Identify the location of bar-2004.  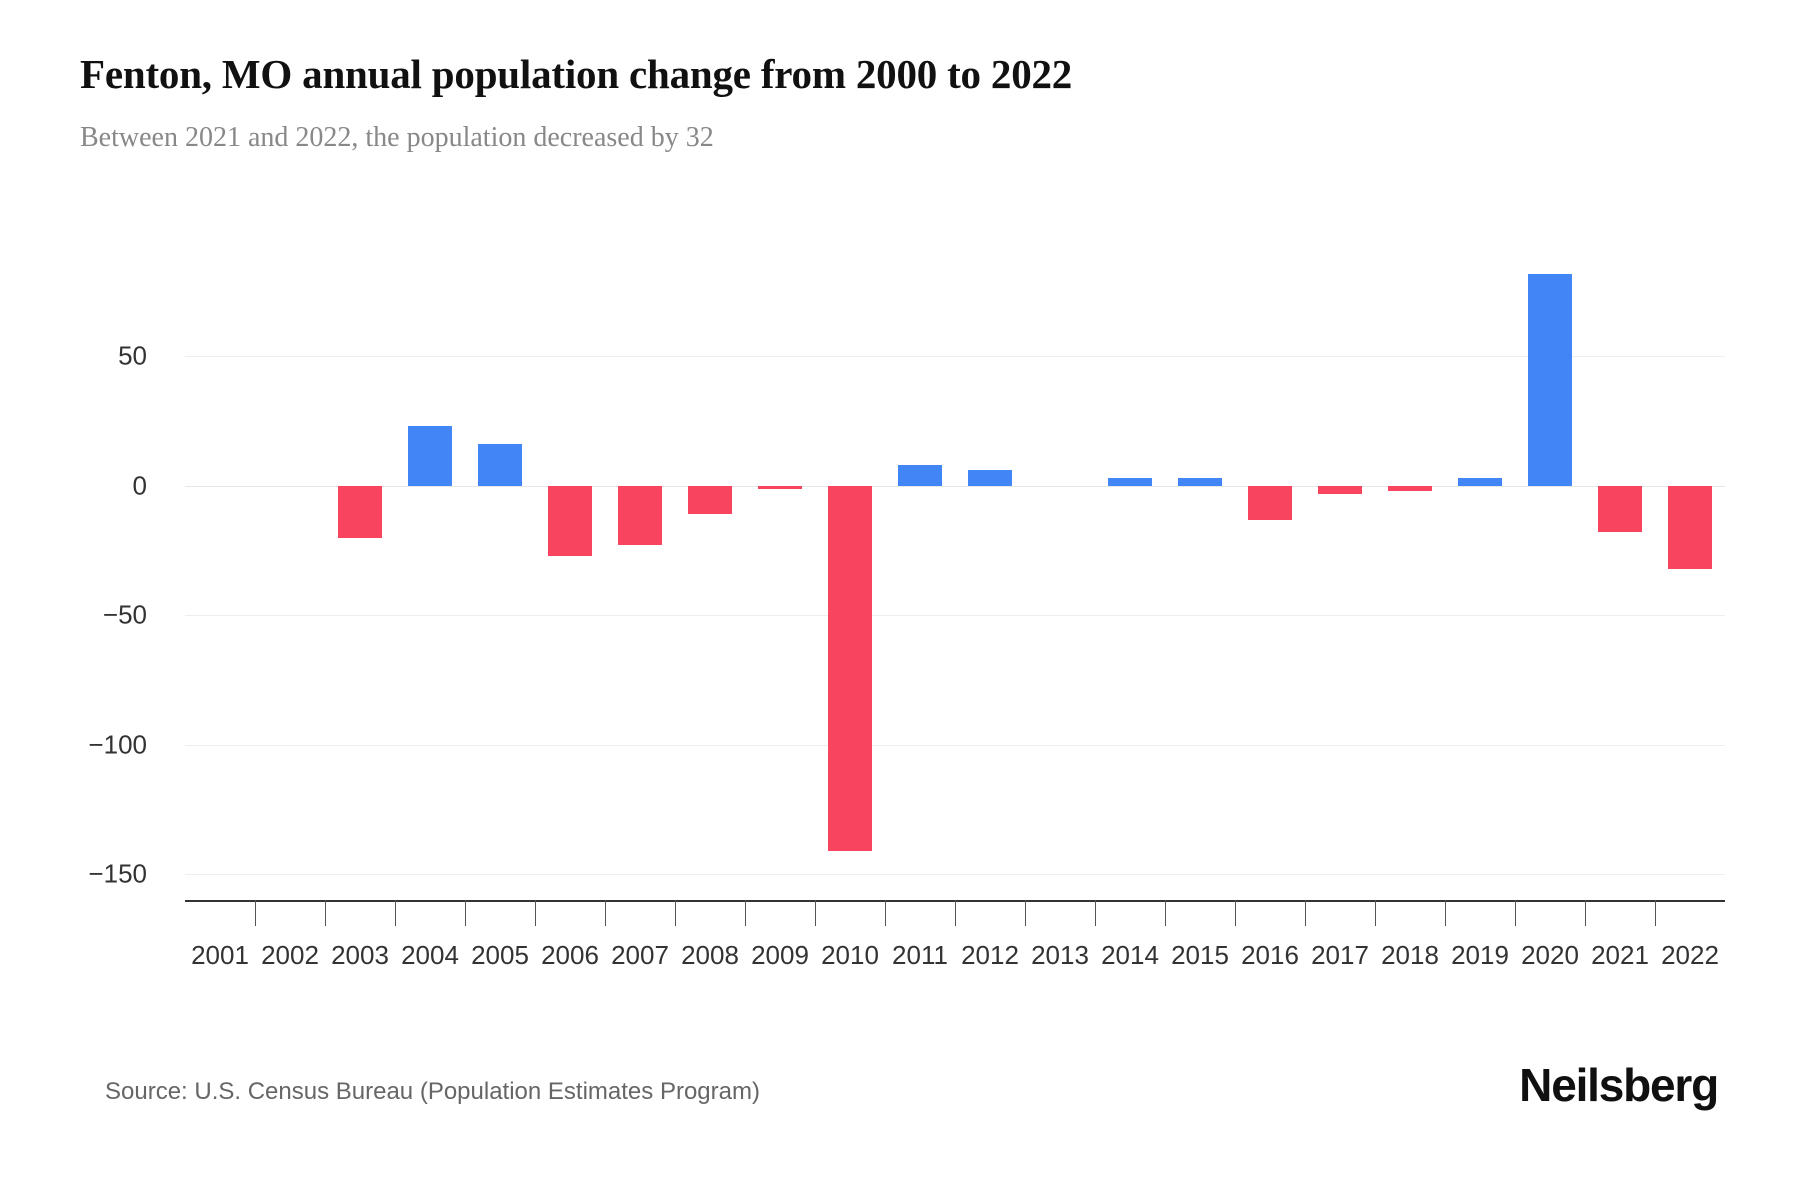
(430, 456).